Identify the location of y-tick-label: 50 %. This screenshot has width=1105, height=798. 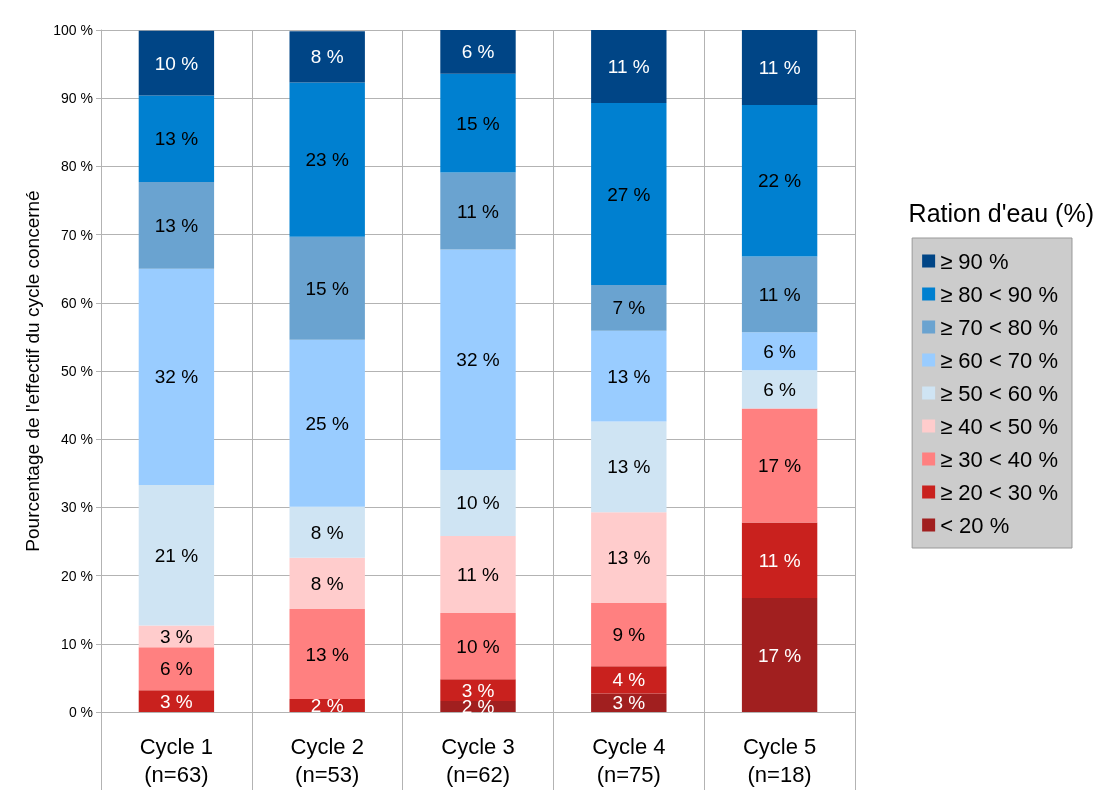
(77, 371).